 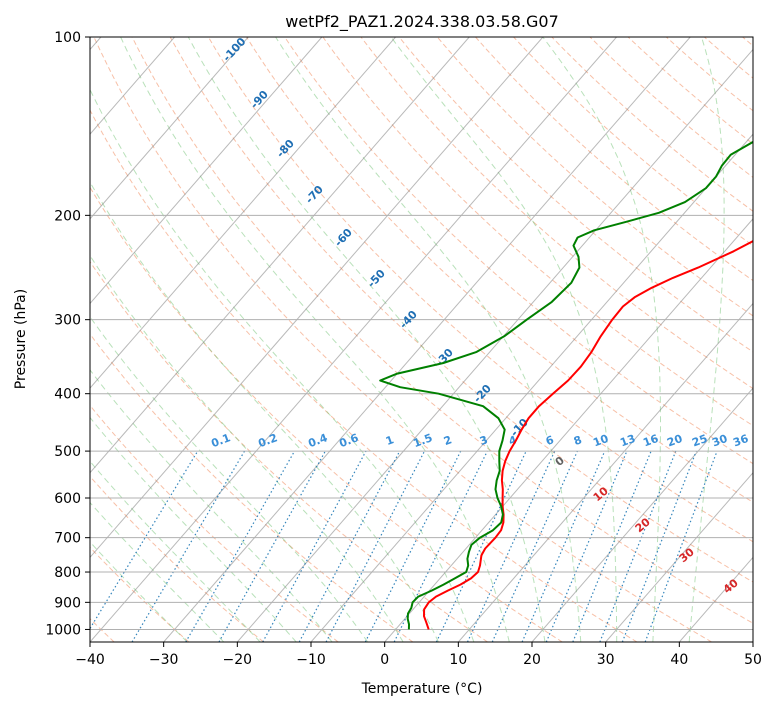 What do you see at coordinates (601, 494) in the screenshot?
I see `moist-adiabat-label: 10` at bounding box center [601, 494].